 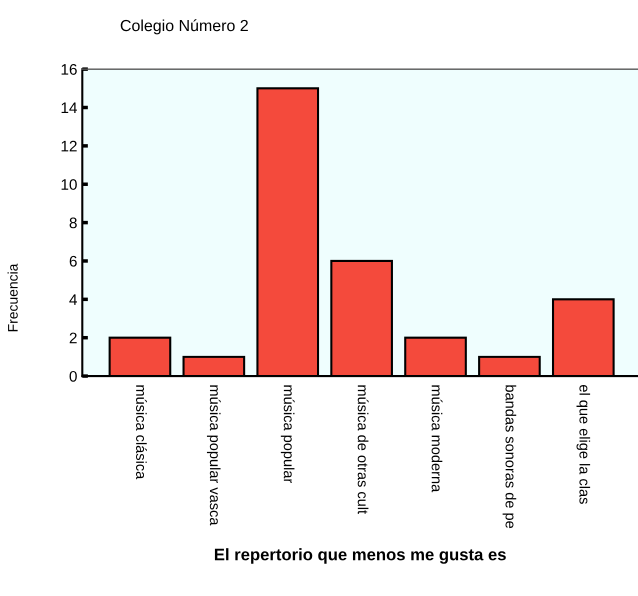 What do you see at coordinates (73, 261) in the screenshot?
I see `y-tick-label: 6` at bounding box center [73, 261].